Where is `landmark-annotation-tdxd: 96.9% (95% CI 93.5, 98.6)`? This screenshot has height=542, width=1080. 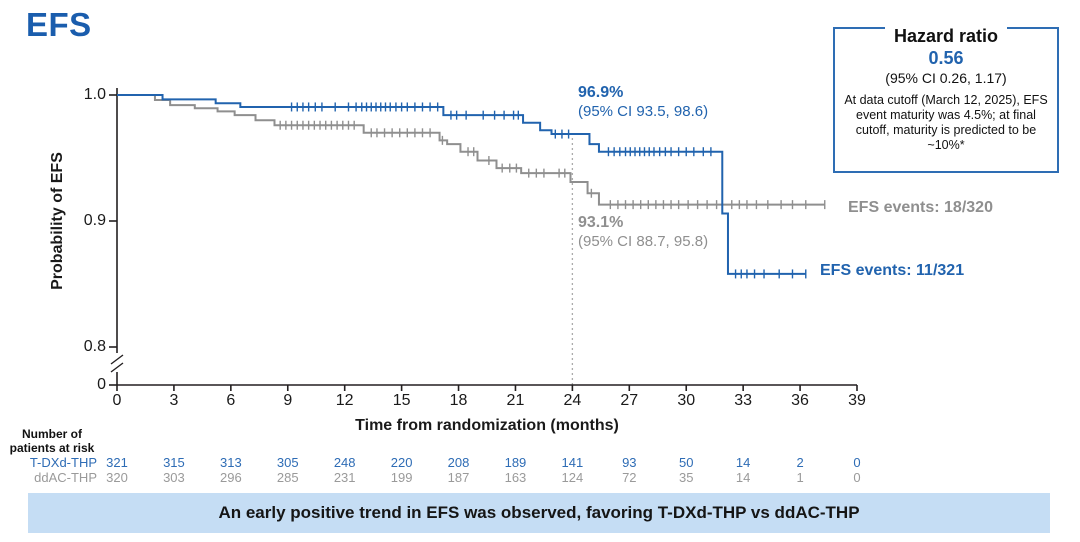
landmark-annotation-tdxd: 96.9% (95% CI 93.5, 98.6) is located at coordinates (643, 102).